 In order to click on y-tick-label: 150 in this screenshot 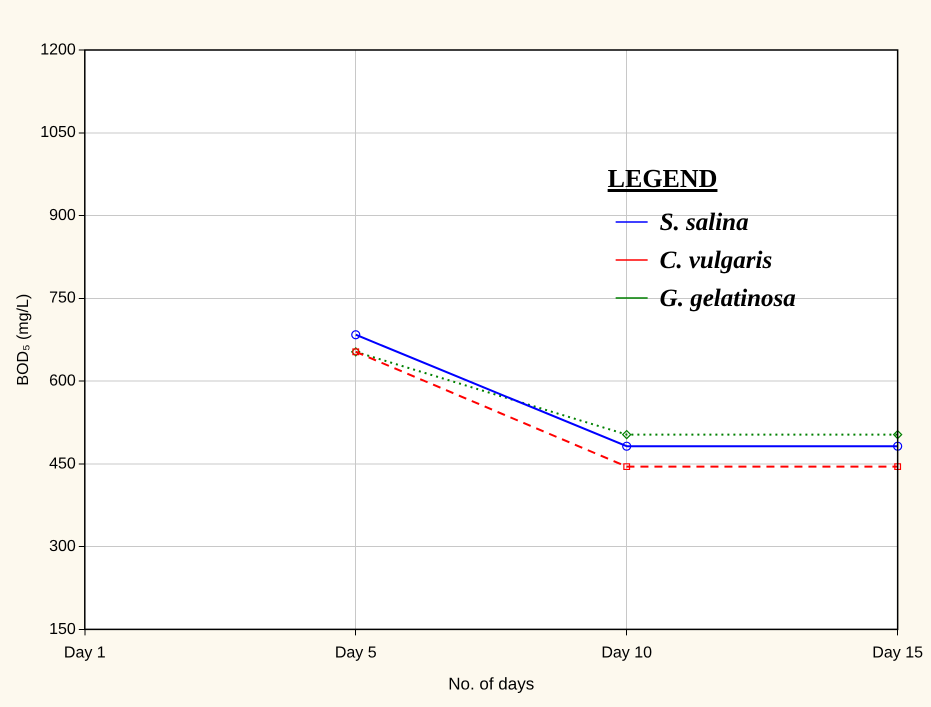, I will do `click(62, 629)`.